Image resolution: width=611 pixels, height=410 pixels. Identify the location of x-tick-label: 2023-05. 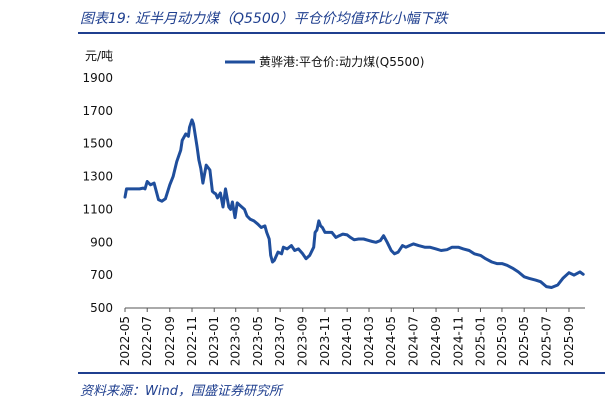
(258, 341).